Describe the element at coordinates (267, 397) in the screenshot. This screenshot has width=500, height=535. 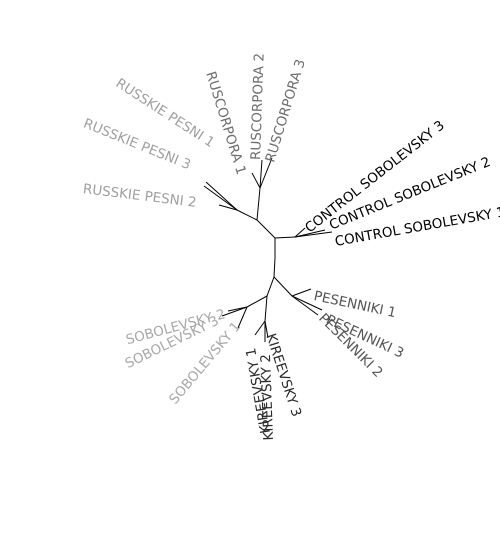
I see `leaf-label-kireevsky-2: KIREEVSKY 2` at that location.